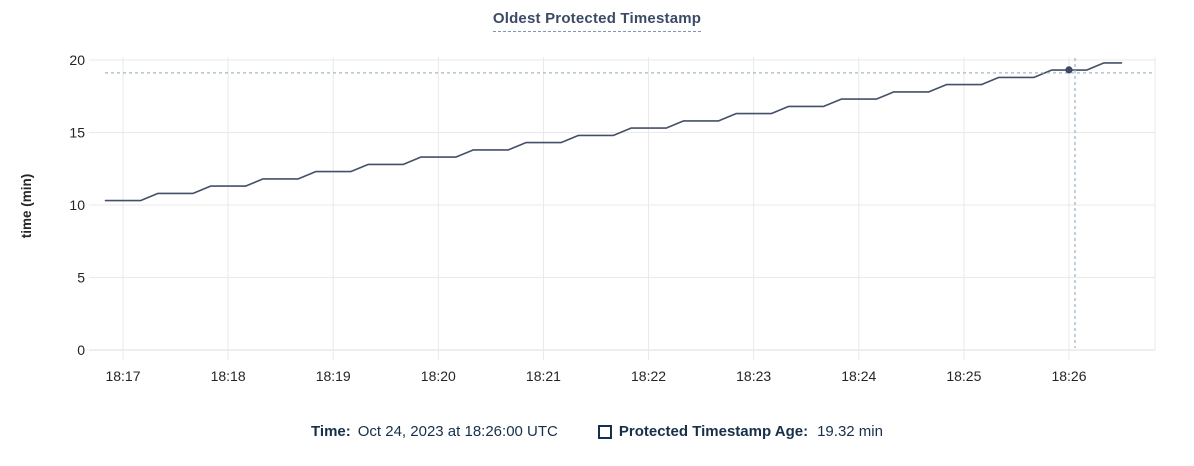 The image size is (1194, 466). I want to click on legend-time-value: Oct 24, 2023 at 18:26:00 UTC, so click(457, 431).